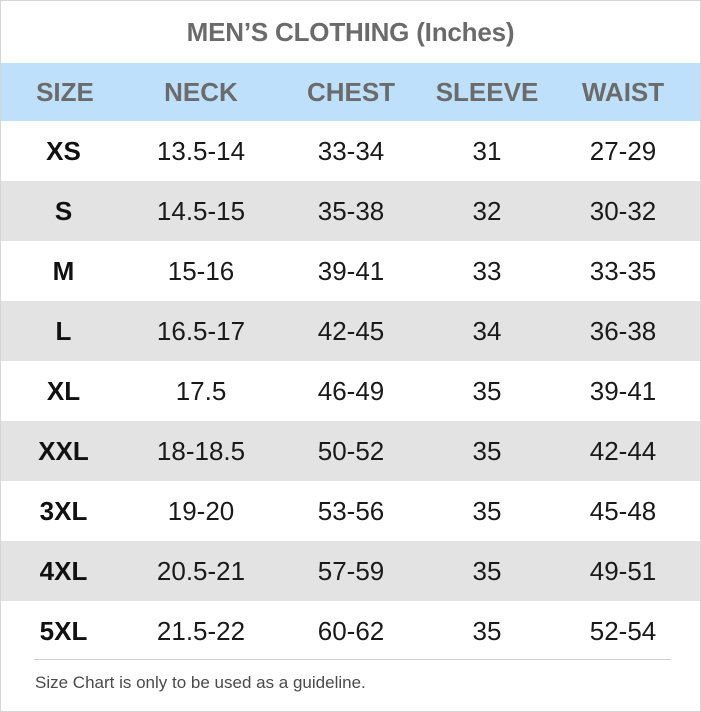 Image resolution: width=701 pixels, height=712 pixels. Describe the element at coordinates (63, 571) in the screenshot. I see `size-cell: 4XL` at that location.